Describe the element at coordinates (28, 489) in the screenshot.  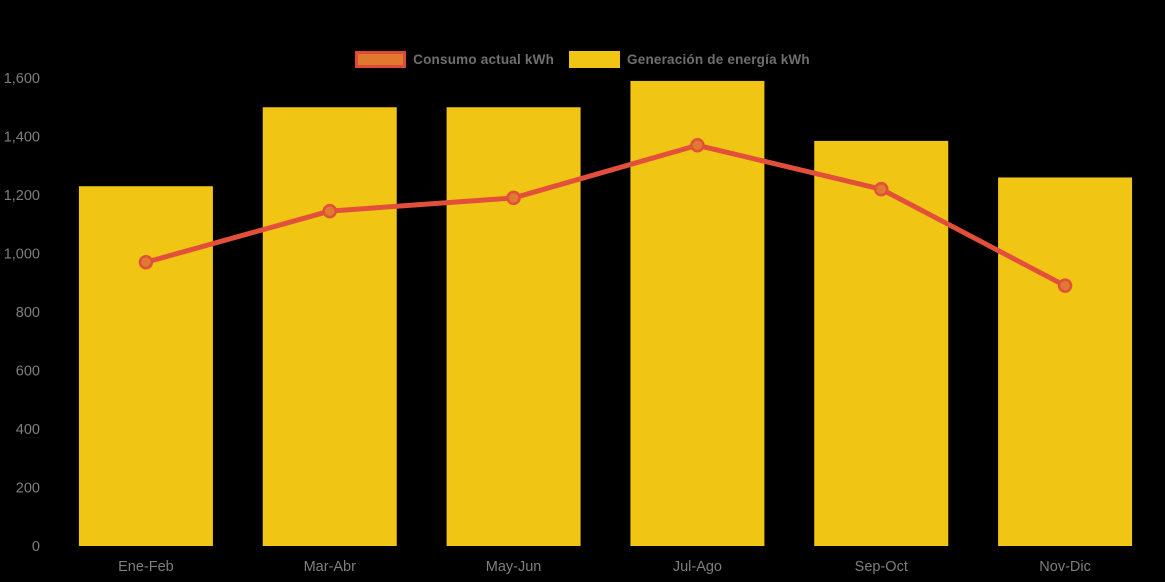
I see `y-tick-label: 200` at that location.